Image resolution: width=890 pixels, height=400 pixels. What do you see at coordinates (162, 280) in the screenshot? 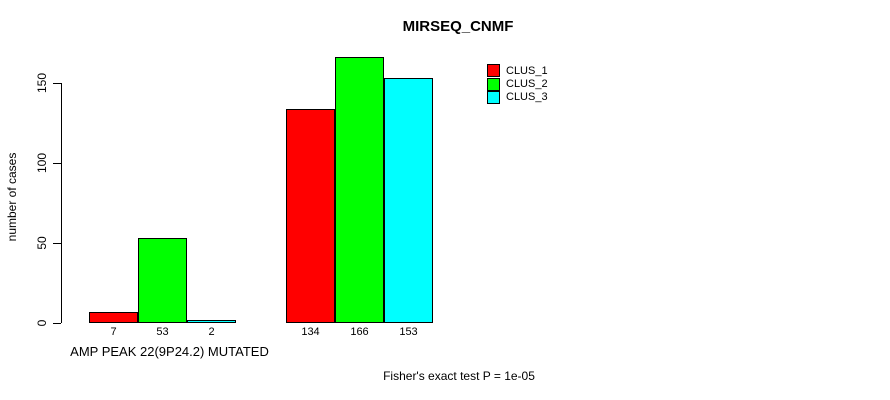
I see `bar-clus_2-group1` at bounding box center [162, 280].